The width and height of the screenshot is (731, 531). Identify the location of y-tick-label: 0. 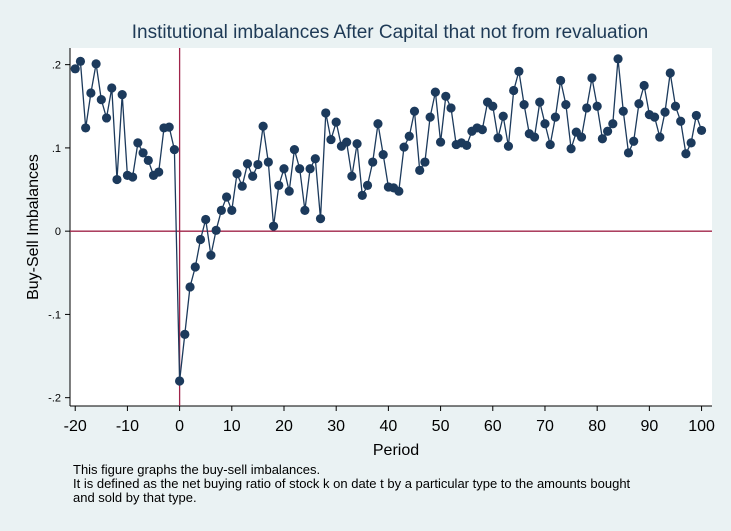
(58, 232).